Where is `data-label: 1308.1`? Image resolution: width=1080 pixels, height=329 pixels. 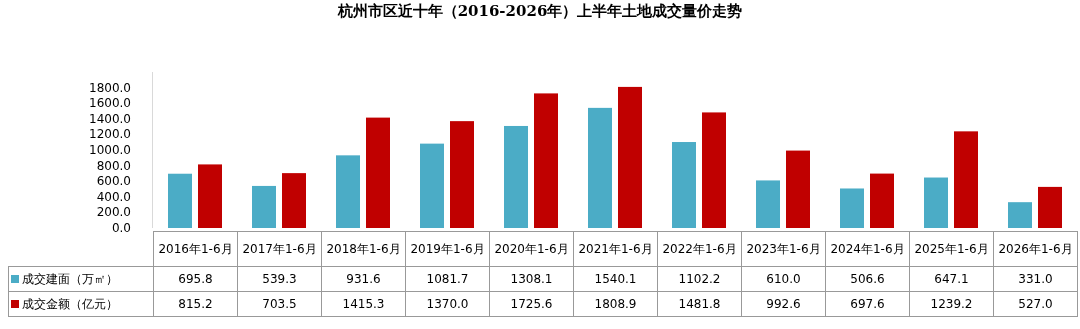 data-label: 1308.1 is located at coordinates (531, 279).